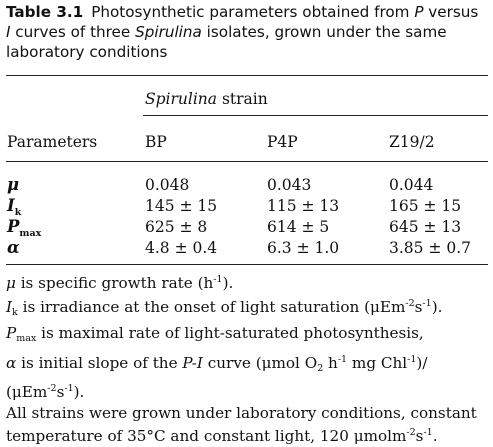  I want to click on table-cell: 4.8 ± 0.4, so click(181, 248).